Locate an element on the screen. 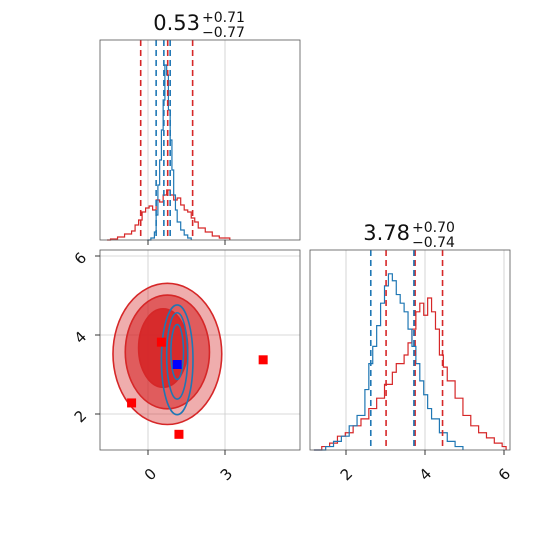  contour-series is located at coordinates (190, 360).